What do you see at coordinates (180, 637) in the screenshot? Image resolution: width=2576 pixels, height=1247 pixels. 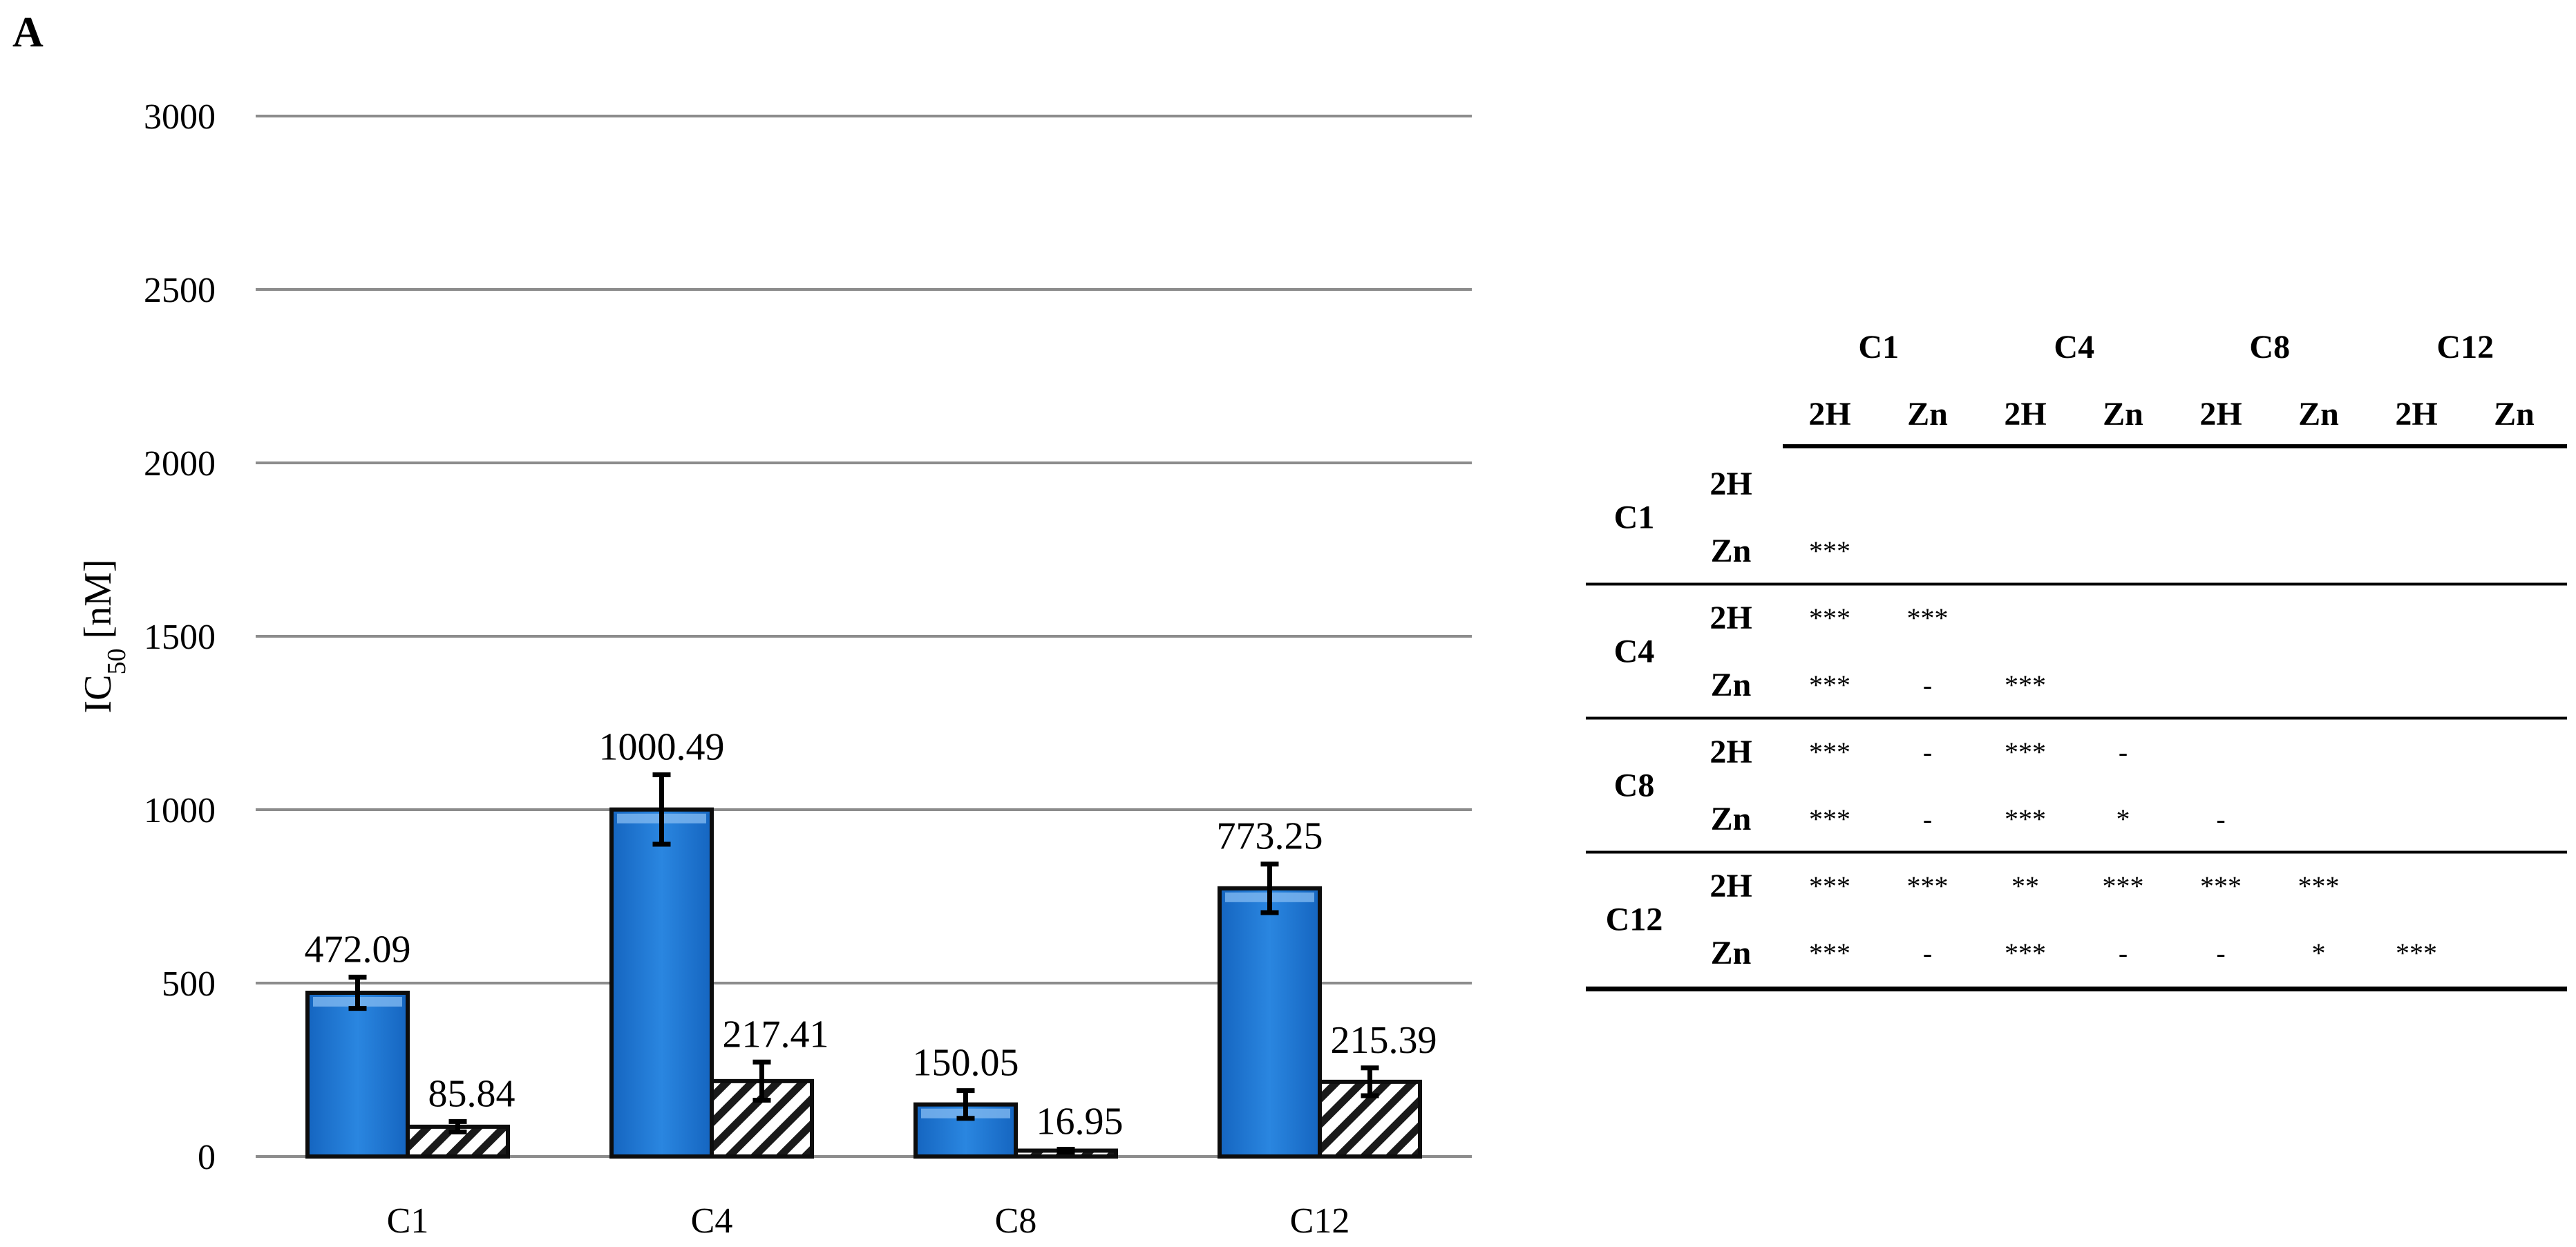 I see `y-tick-label: 1500` at bounding box center [180, 637].